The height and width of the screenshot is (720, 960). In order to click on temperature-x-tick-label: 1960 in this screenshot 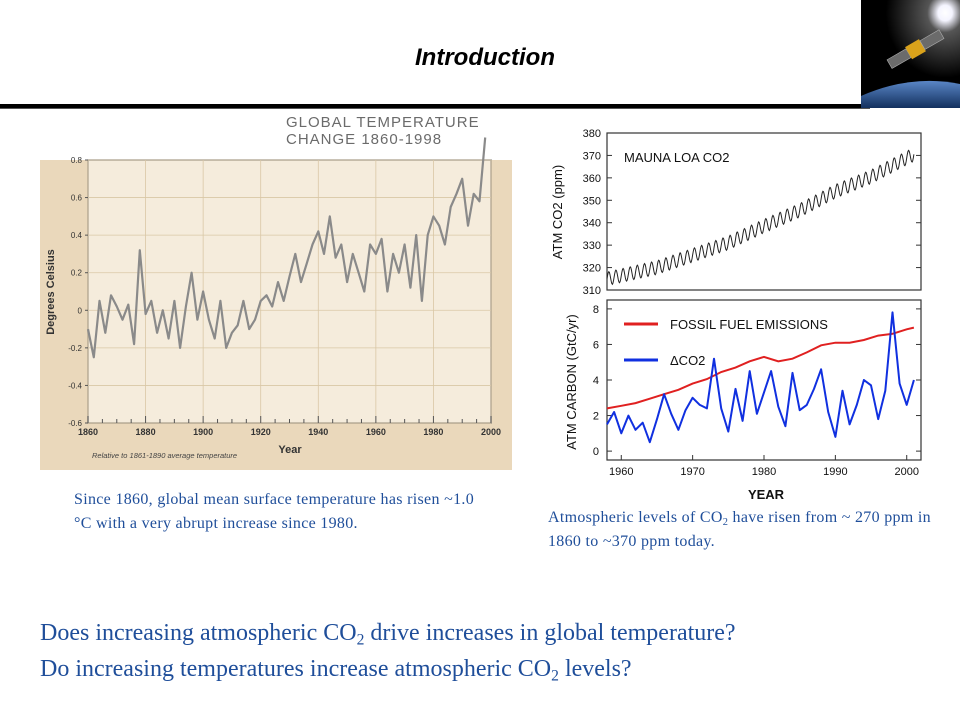, I will do `click(376, 432)`.